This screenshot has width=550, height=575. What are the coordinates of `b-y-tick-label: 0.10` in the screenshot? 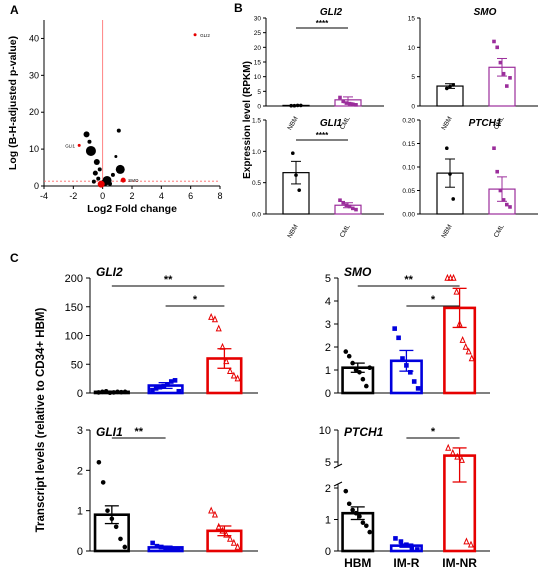 It's located at (408, 168).